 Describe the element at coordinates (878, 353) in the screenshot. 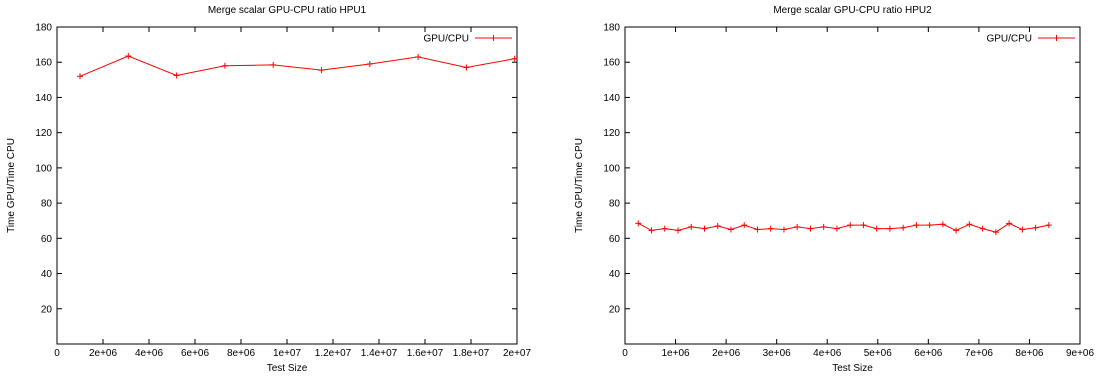

I see `x-tick-label: 5e+06` at that location.